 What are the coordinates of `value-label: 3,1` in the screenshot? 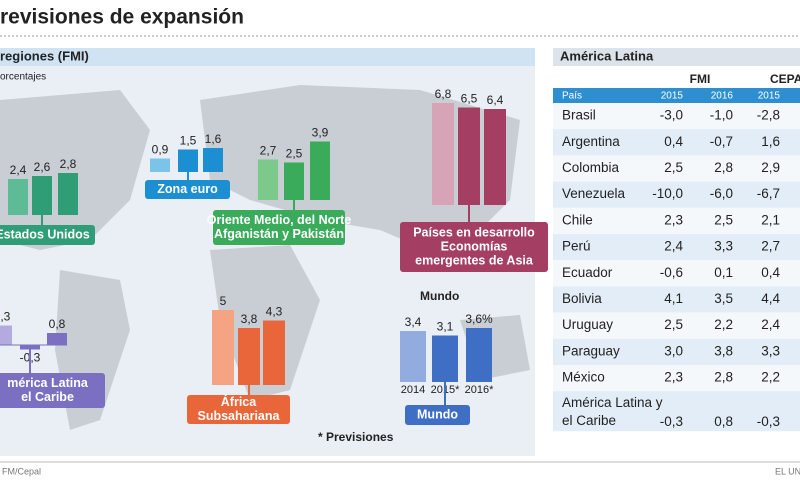 It's located at (445, 327).